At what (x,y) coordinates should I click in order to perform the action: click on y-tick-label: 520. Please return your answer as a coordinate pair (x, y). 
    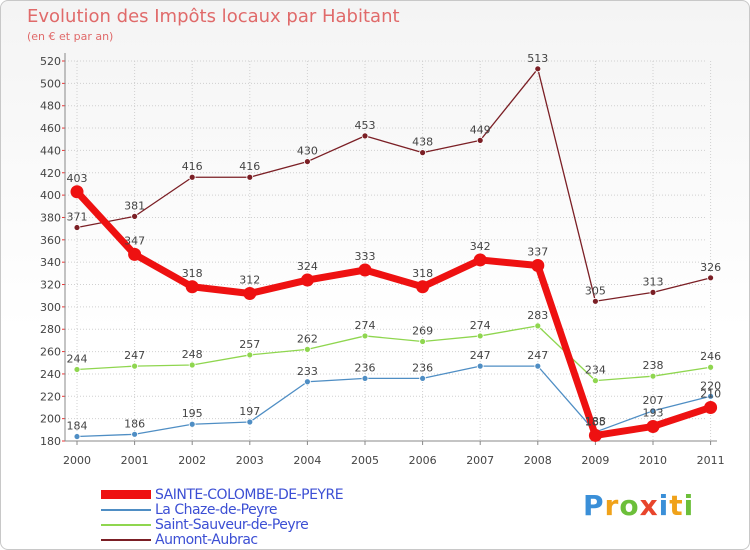
    Looking at the image, I should click on (50, 61).